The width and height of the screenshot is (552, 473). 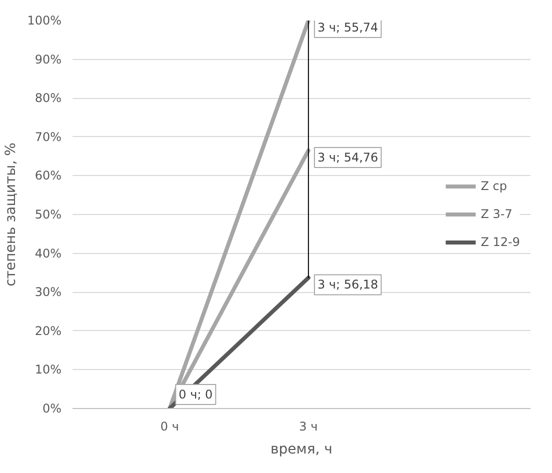 I want to click on y-tick-label: 40%, so click(x=48, y=253).